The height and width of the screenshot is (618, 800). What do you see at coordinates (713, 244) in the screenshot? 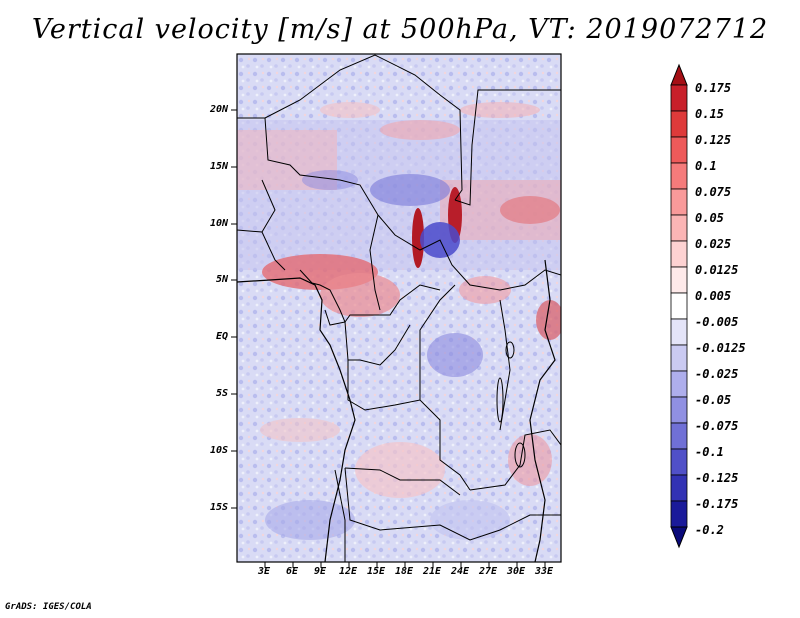
I see `colorbar-label: 0.025` at bounding box center [713, 244].